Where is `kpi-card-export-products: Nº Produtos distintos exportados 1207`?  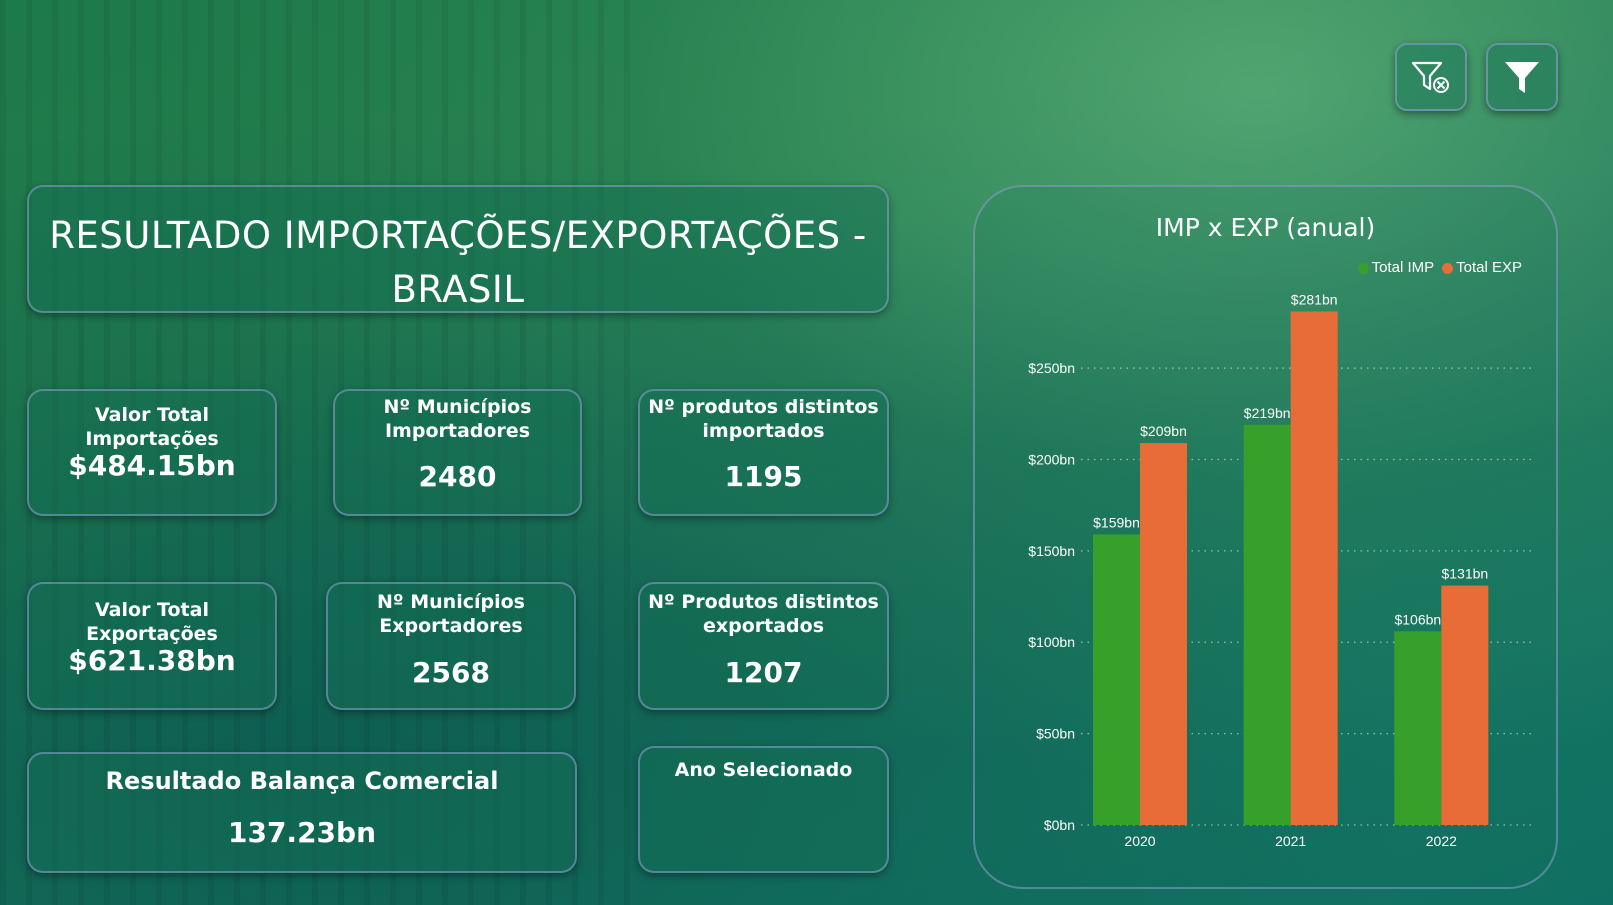 kpi-card-export-products: Nº Produtos distintos exportados 1207 is located at coordinates (763, 646).